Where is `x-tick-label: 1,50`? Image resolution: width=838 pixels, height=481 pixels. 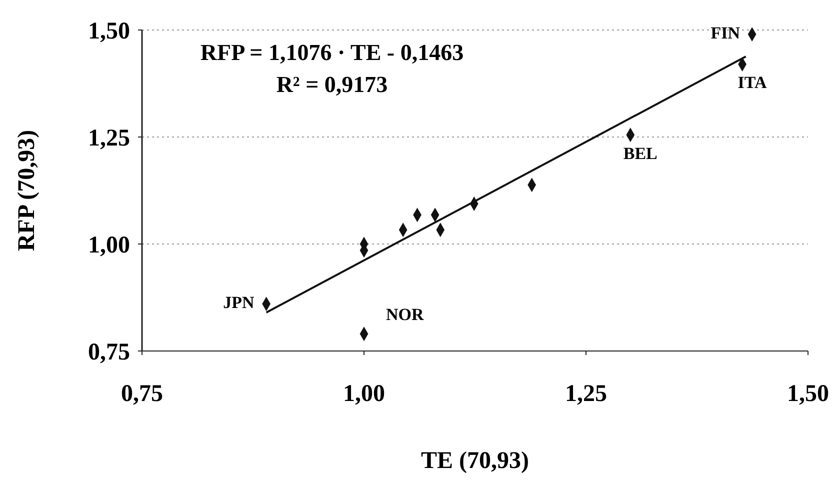 x-tick-label: 1,50 is located at coordinates (808, 394).